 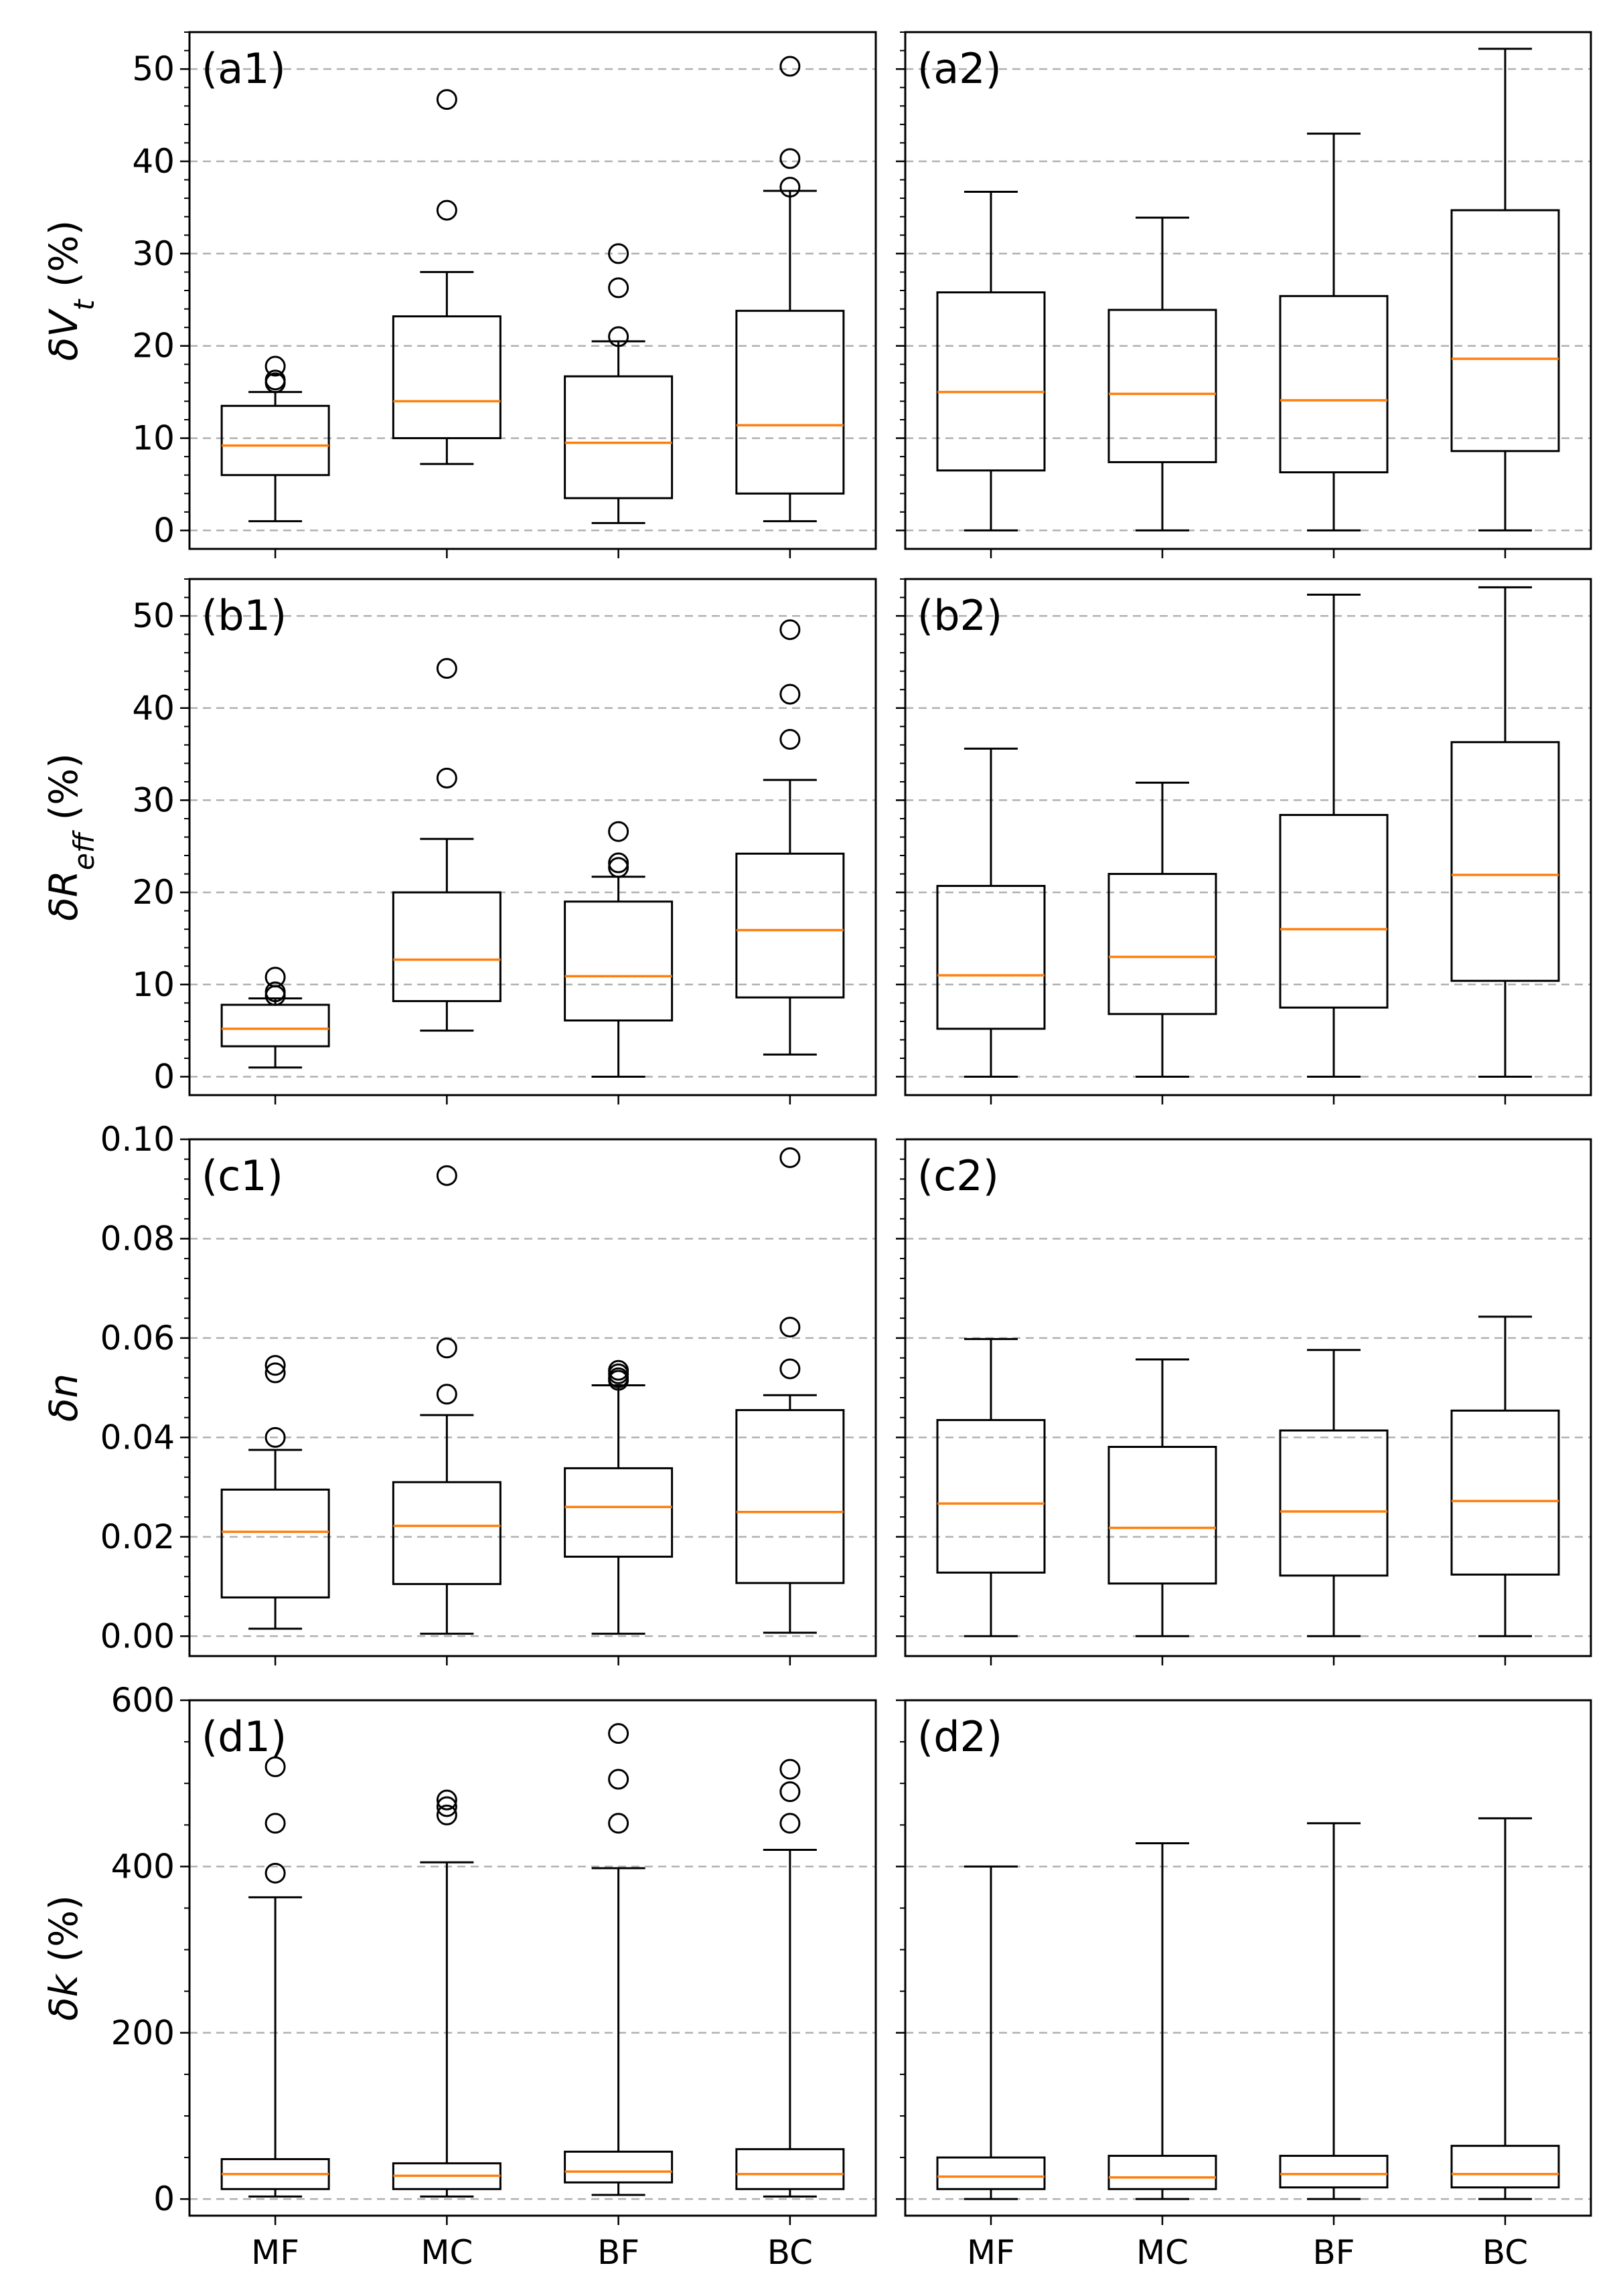 What do you see at coordinates (1333, 2252) in the screenshot?
I see `x-tick-label-BF: BF` at bounding box center [1333, 2252].